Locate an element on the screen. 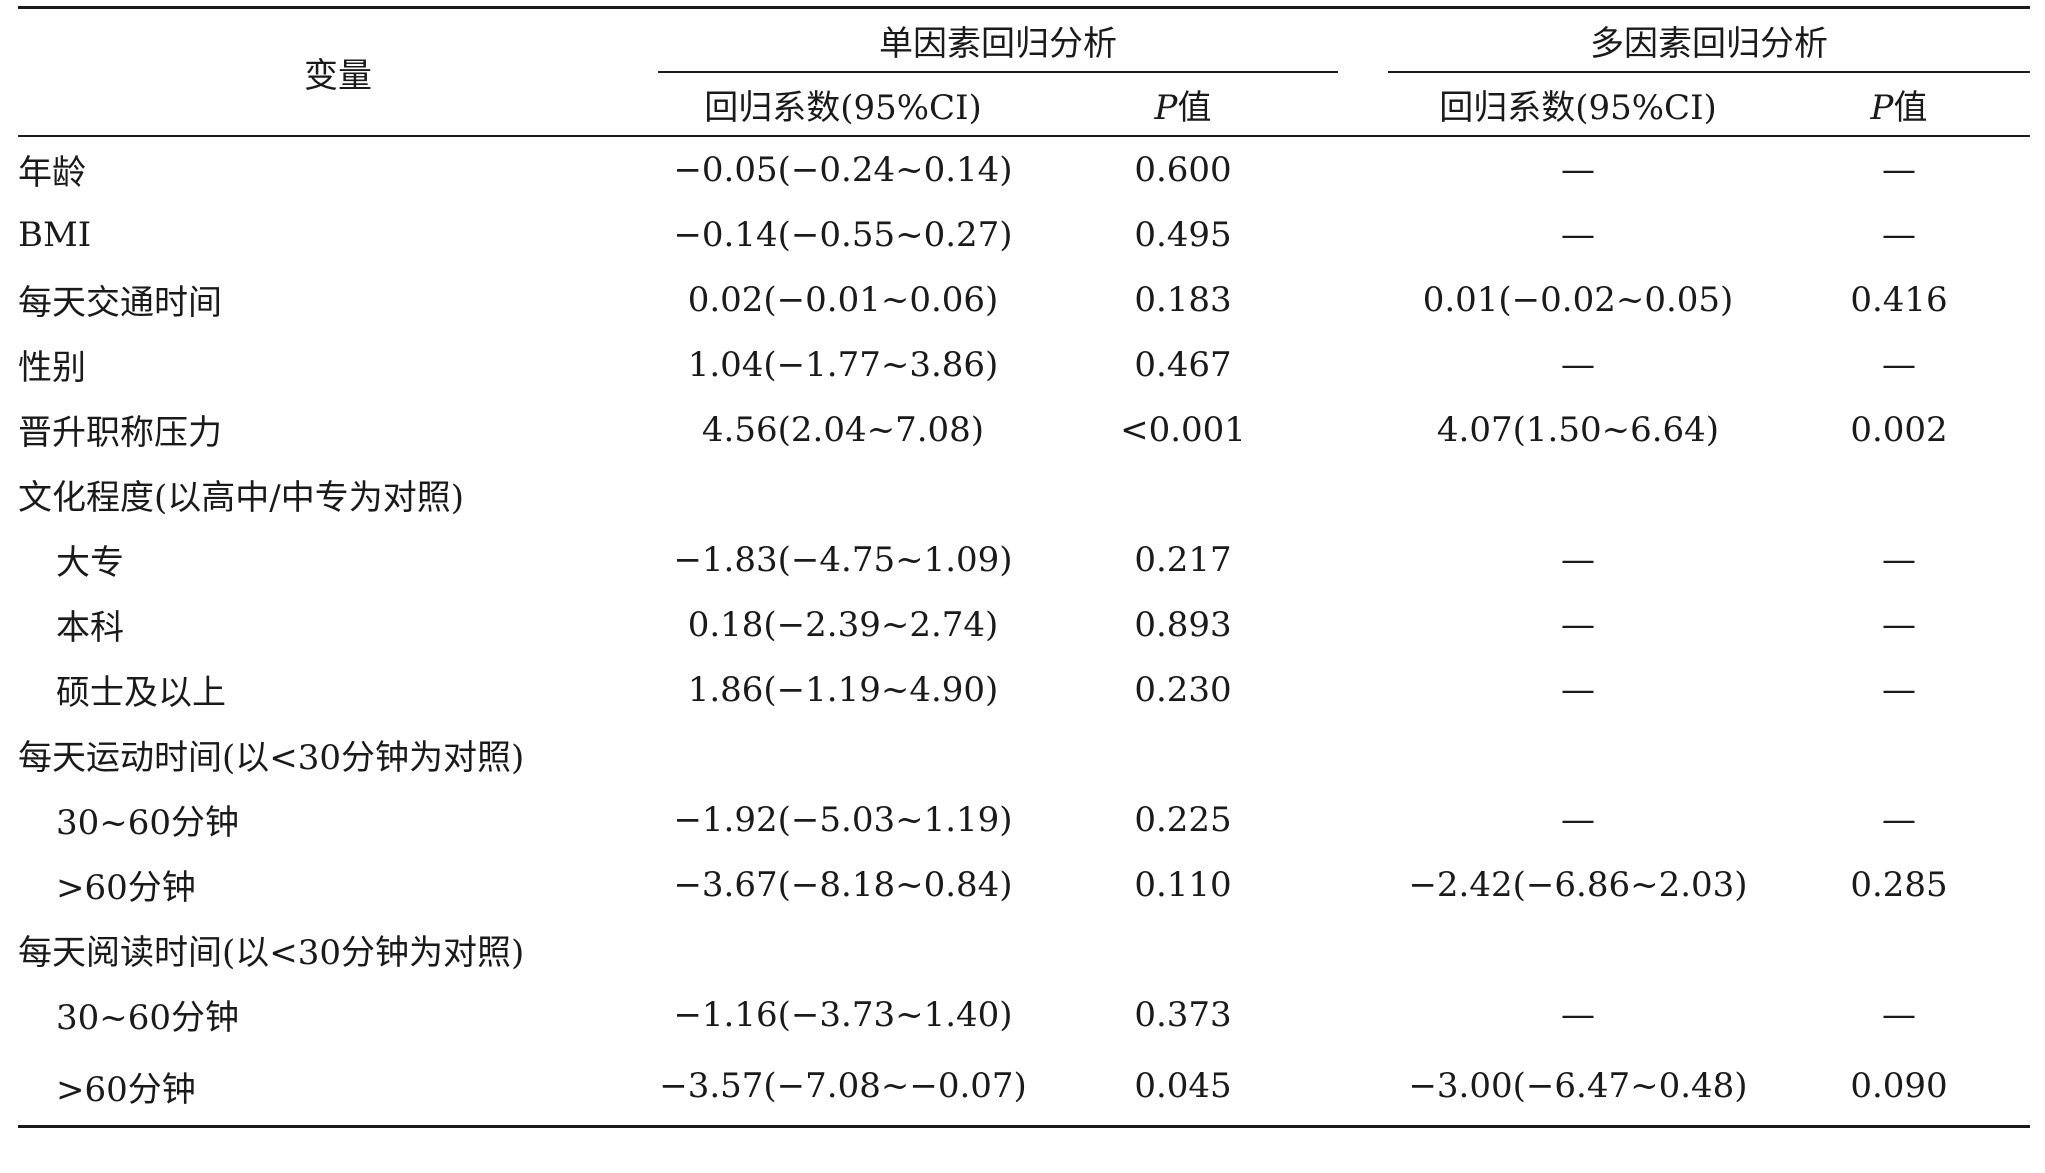 The width and height of the screenshot is (2045, 1173). table-row: 每天阅读时间(以<30分钟为对照) is located at coordinates (1024, 949).